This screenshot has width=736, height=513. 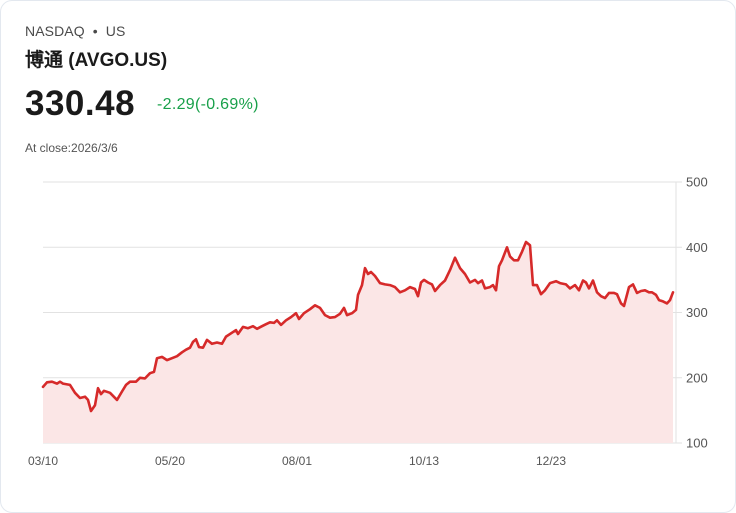 What do you see at coordinates (697, 247) in the screenshot?
I see `y-tick-label: 400` at bounding box center [697, 247].